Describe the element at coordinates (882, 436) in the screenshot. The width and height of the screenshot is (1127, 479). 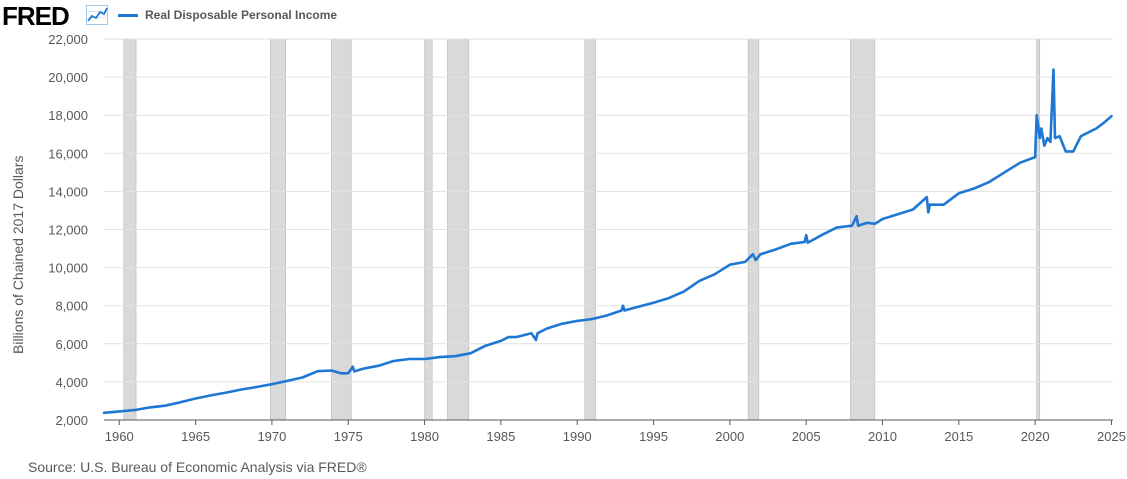
I see `x-tick-label: 2010` at that location.